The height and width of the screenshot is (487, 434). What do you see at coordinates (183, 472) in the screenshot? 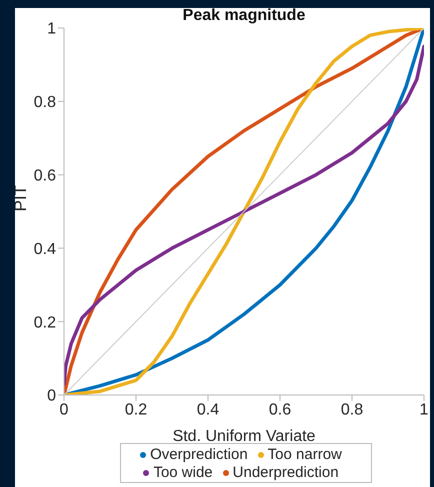
I see `legend-label: Too wide` at bounding box center [183, 472].